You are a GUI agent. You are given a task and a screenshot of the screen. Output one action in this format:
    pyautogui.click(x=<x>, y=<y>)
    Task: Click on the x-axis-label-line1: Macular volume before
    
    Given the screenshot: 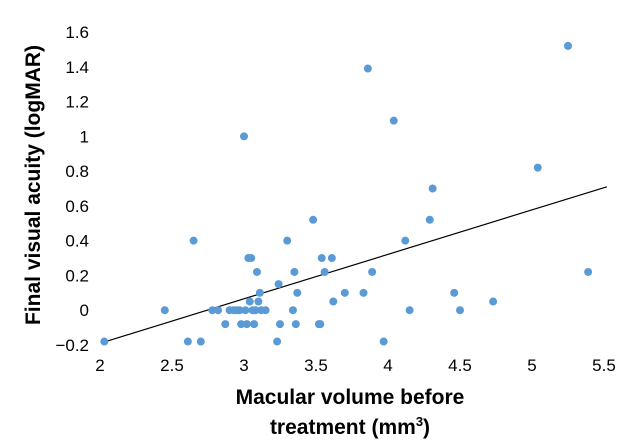 What is the action you would take?
    pyautogui.click(x=350, y=397)
    